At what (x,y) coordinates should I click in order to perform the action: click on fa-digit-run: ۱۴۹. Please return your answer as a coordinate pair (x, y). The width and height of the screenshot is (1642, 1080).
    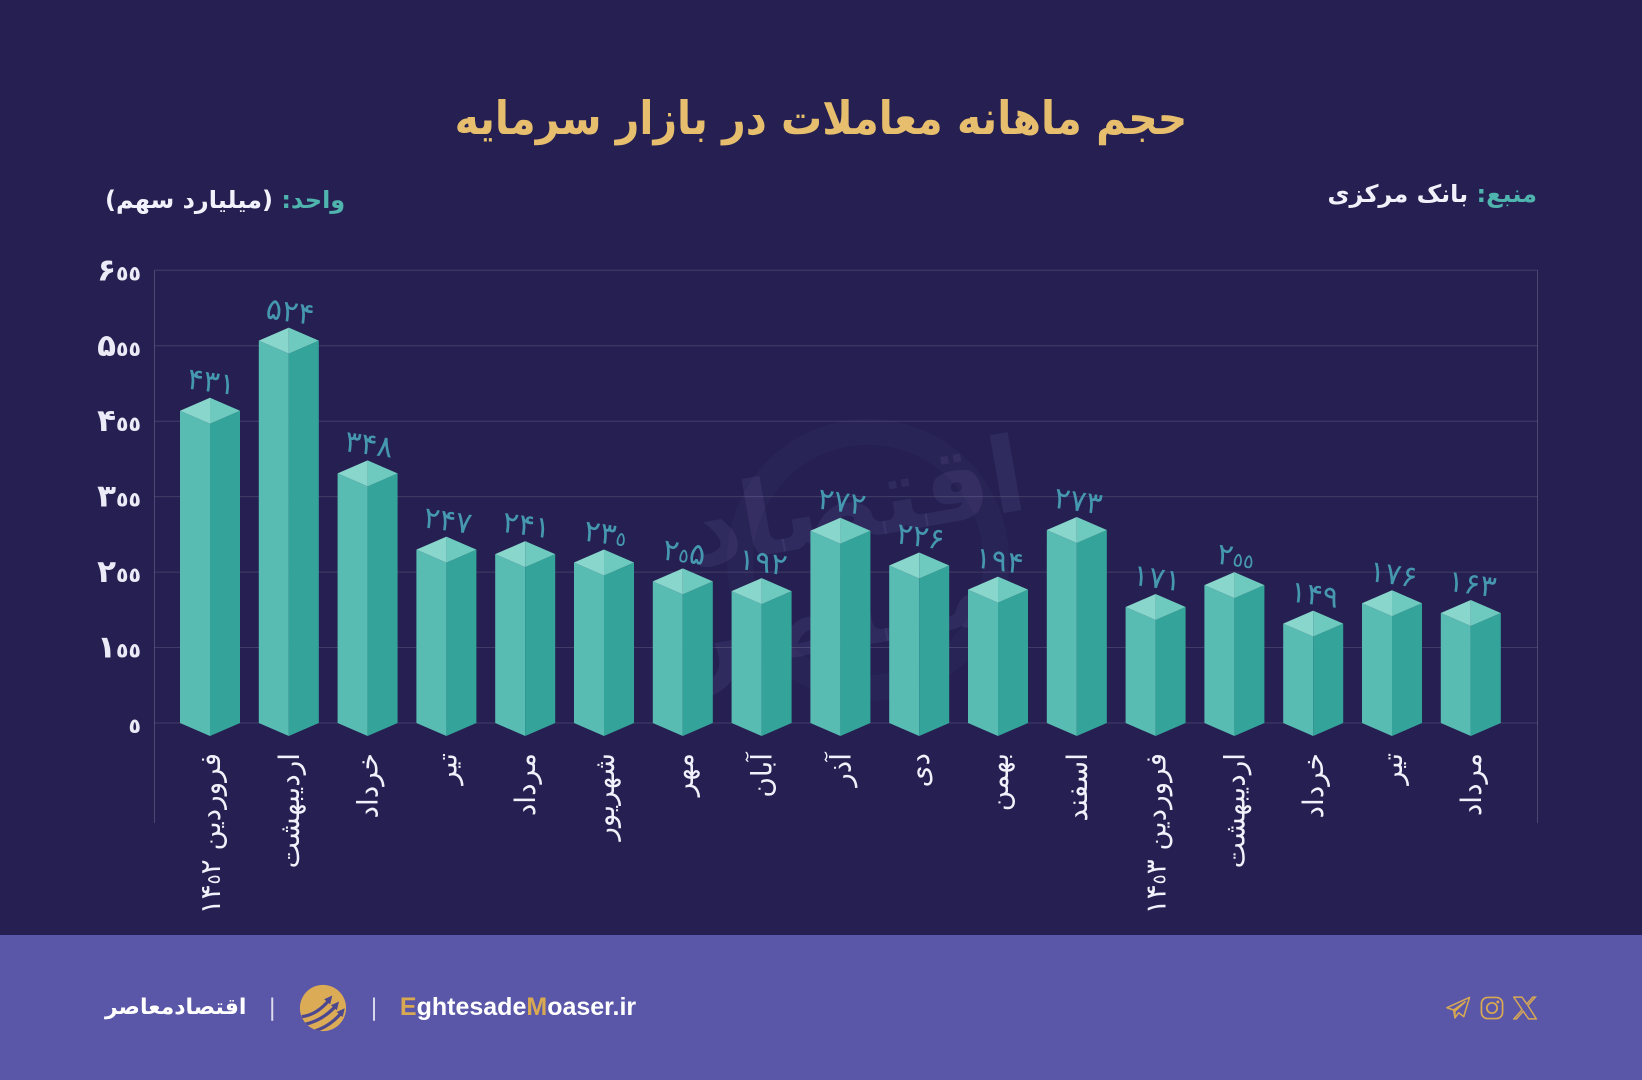
    Looking at the image, I should click on (1314, 594).